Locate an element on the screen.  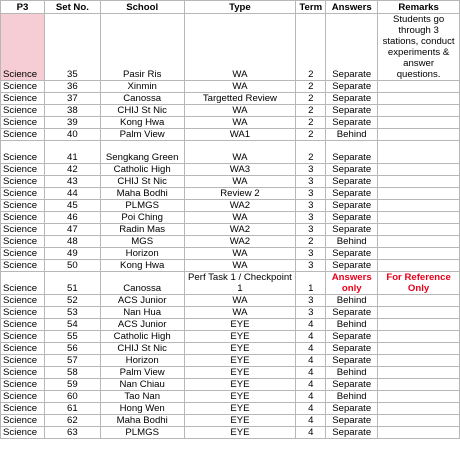
header-set-no: Set No. is located at coordinates (72, 7).